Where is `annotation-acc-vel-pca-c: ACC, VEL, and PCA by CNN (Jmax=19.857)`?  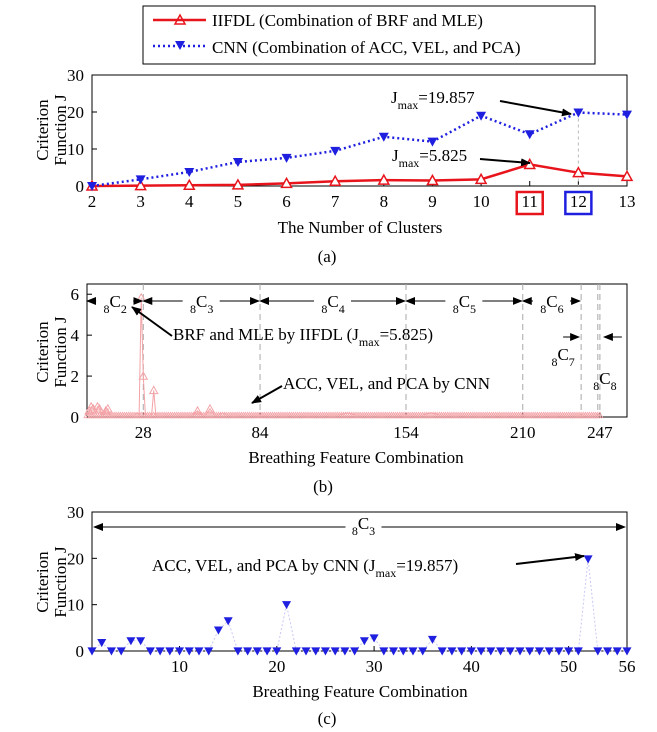 annotation-acc-vel-pca-c: ACC, VEL, and PCA by CNN (Jmax=19.857) is located at coordinates (305, 568).